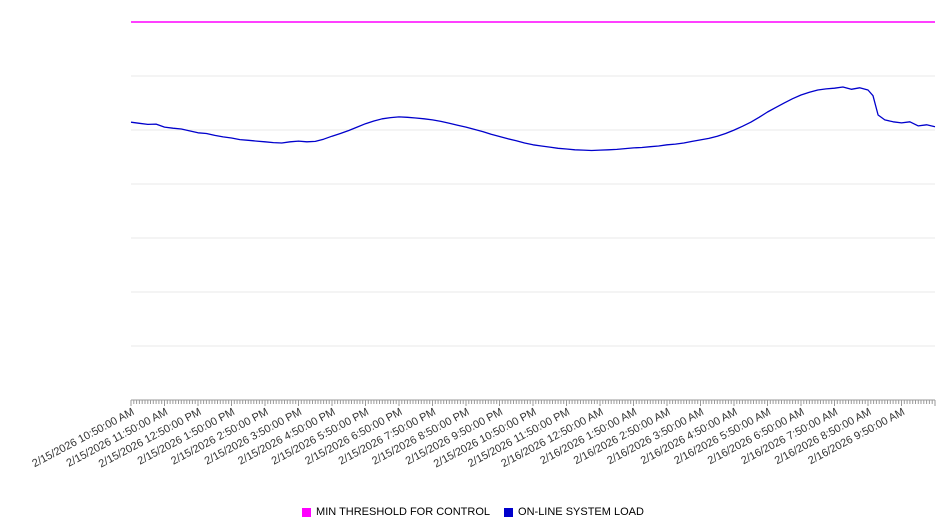  What do you see at coordinates (403, 512) in the screenshot?
I see `legend-label-threshold: MIN THRESHOLD FOR CONTROL` at bounding box center [403, 512].